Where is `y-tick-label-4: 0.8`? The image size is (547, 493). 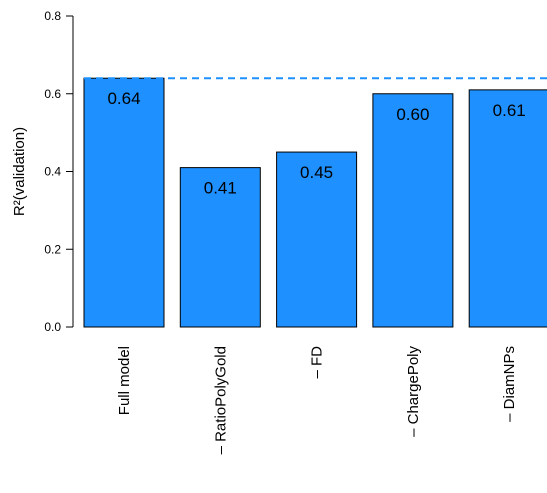 y-tick-label-4: 0.8 is located at coordinates (52, 16).